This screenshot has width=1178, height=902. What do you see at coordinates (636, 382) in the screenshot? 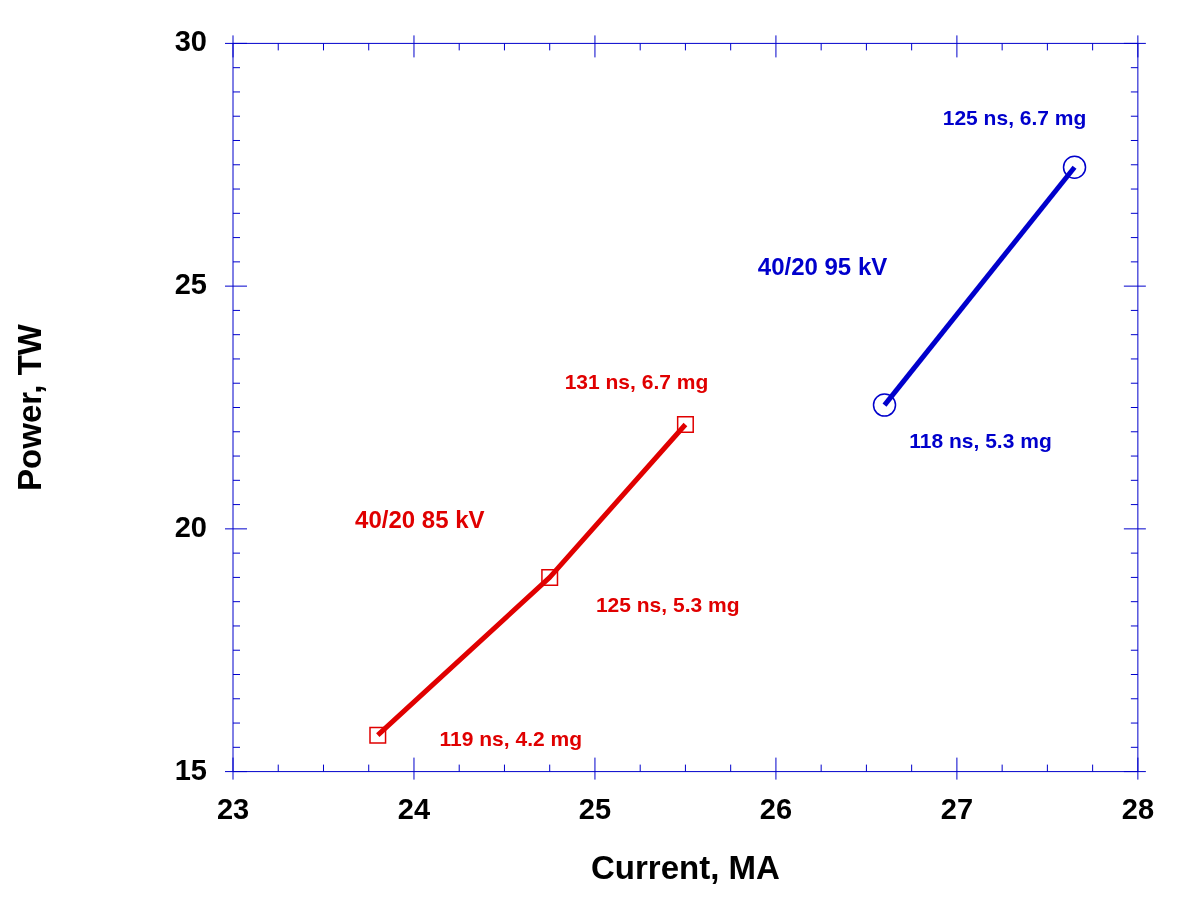
I see `annotation: 131 ns, 6.7 mg` at bounding box center [636, 382].